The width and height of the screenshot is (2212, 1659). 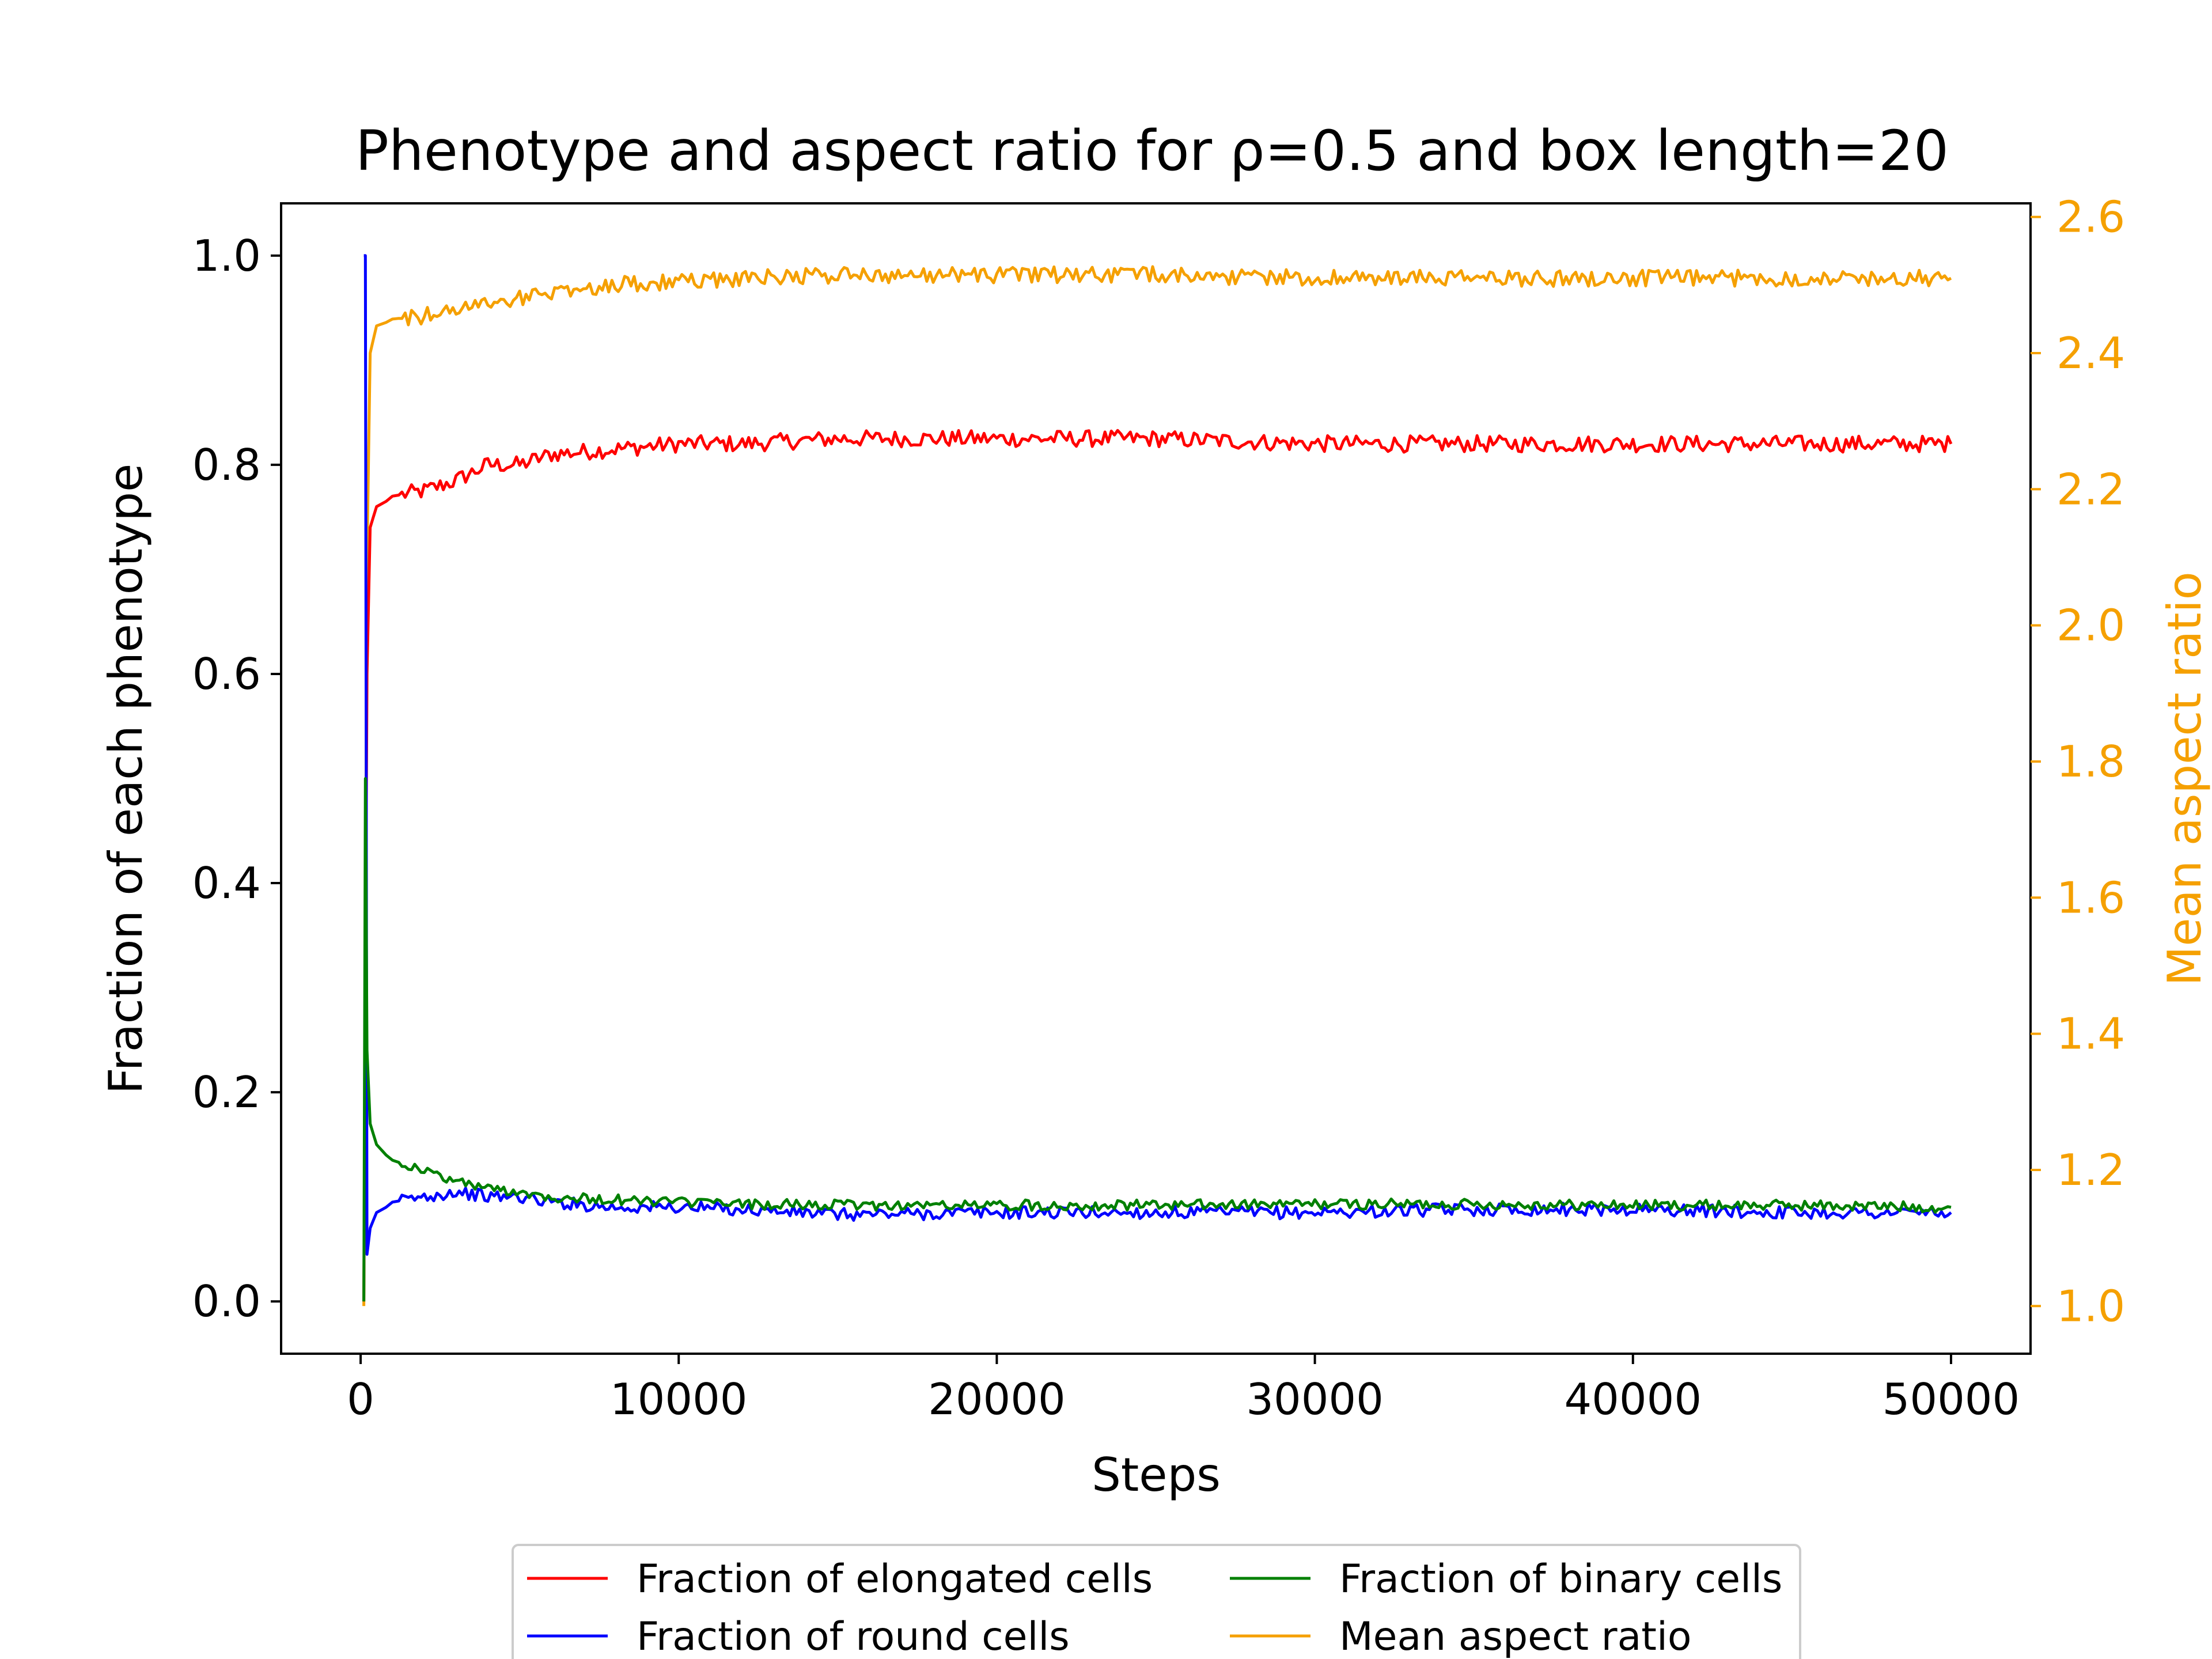 I want to click on y-axis-right: 1.0 1.2 1.4 1.6 1.8 2.0 2.2 2.4 2.6, so click(x=2078, y=761).